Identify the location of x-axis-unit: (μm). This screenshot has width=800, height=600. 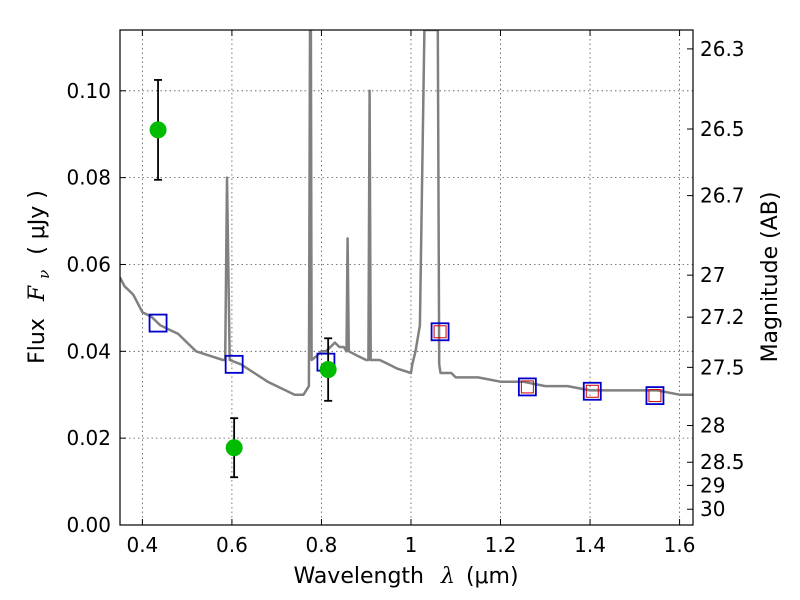
(492, 576).